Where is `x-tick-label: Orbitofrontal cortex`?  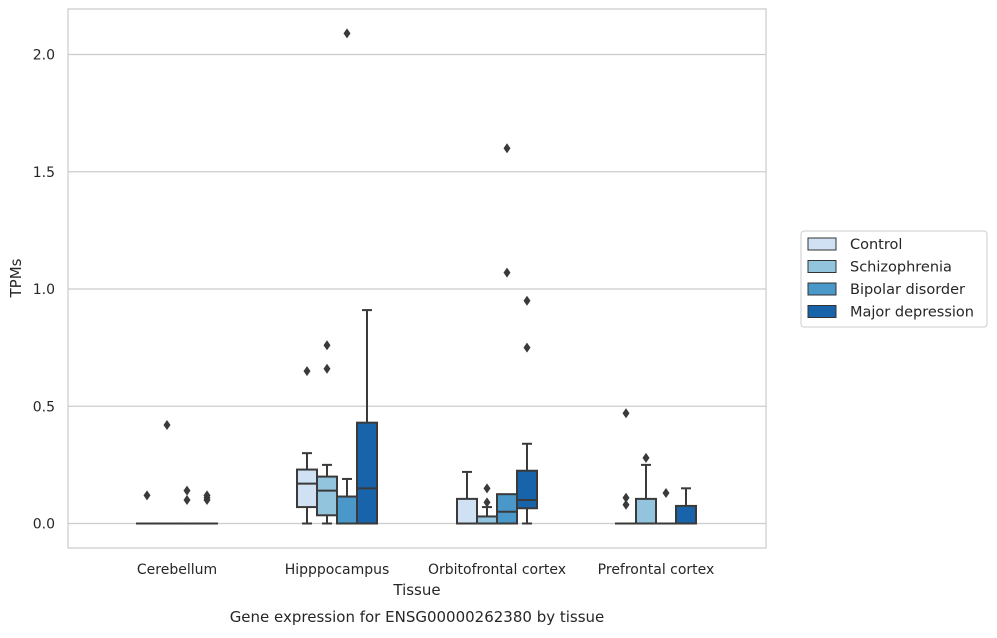 x-tick-label: Orbitofrontal cortex is located at coordinates (497, 570).